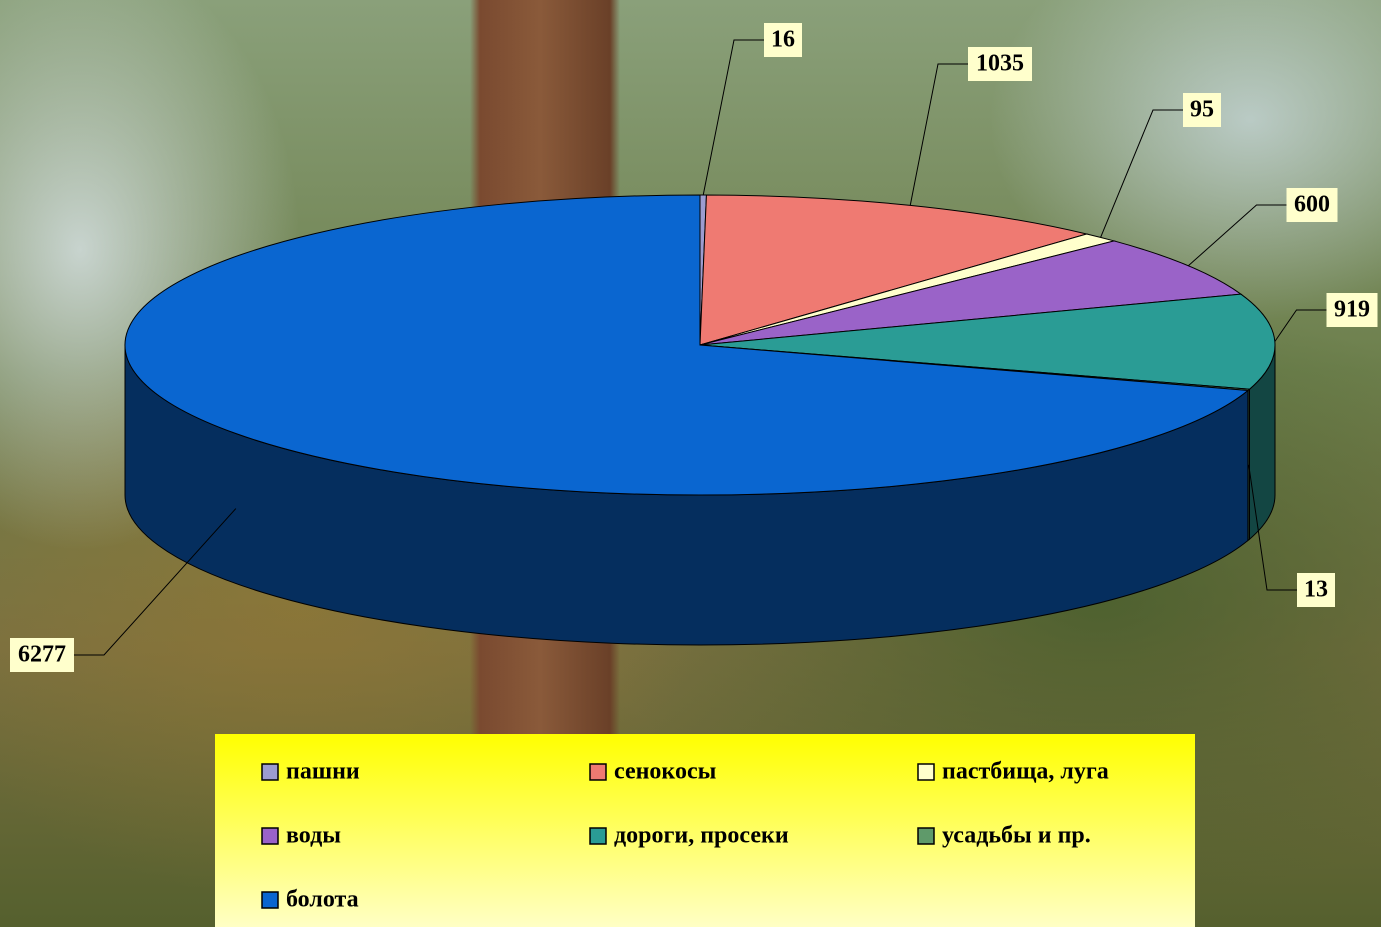 The image size is (1381, 927). What do you see at coordinates (322, 900) in the screenshot?
I see `legend-label: болота` at bounding box center [322, 900].